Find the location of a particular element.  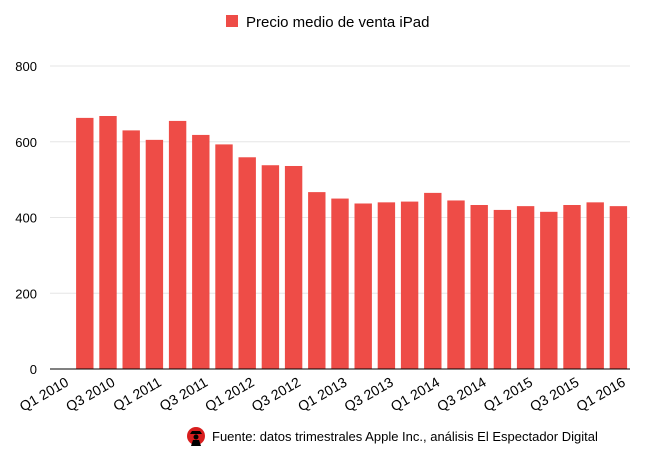

x-tick-label: Q1 2013 is located at coordinates (322, 394).